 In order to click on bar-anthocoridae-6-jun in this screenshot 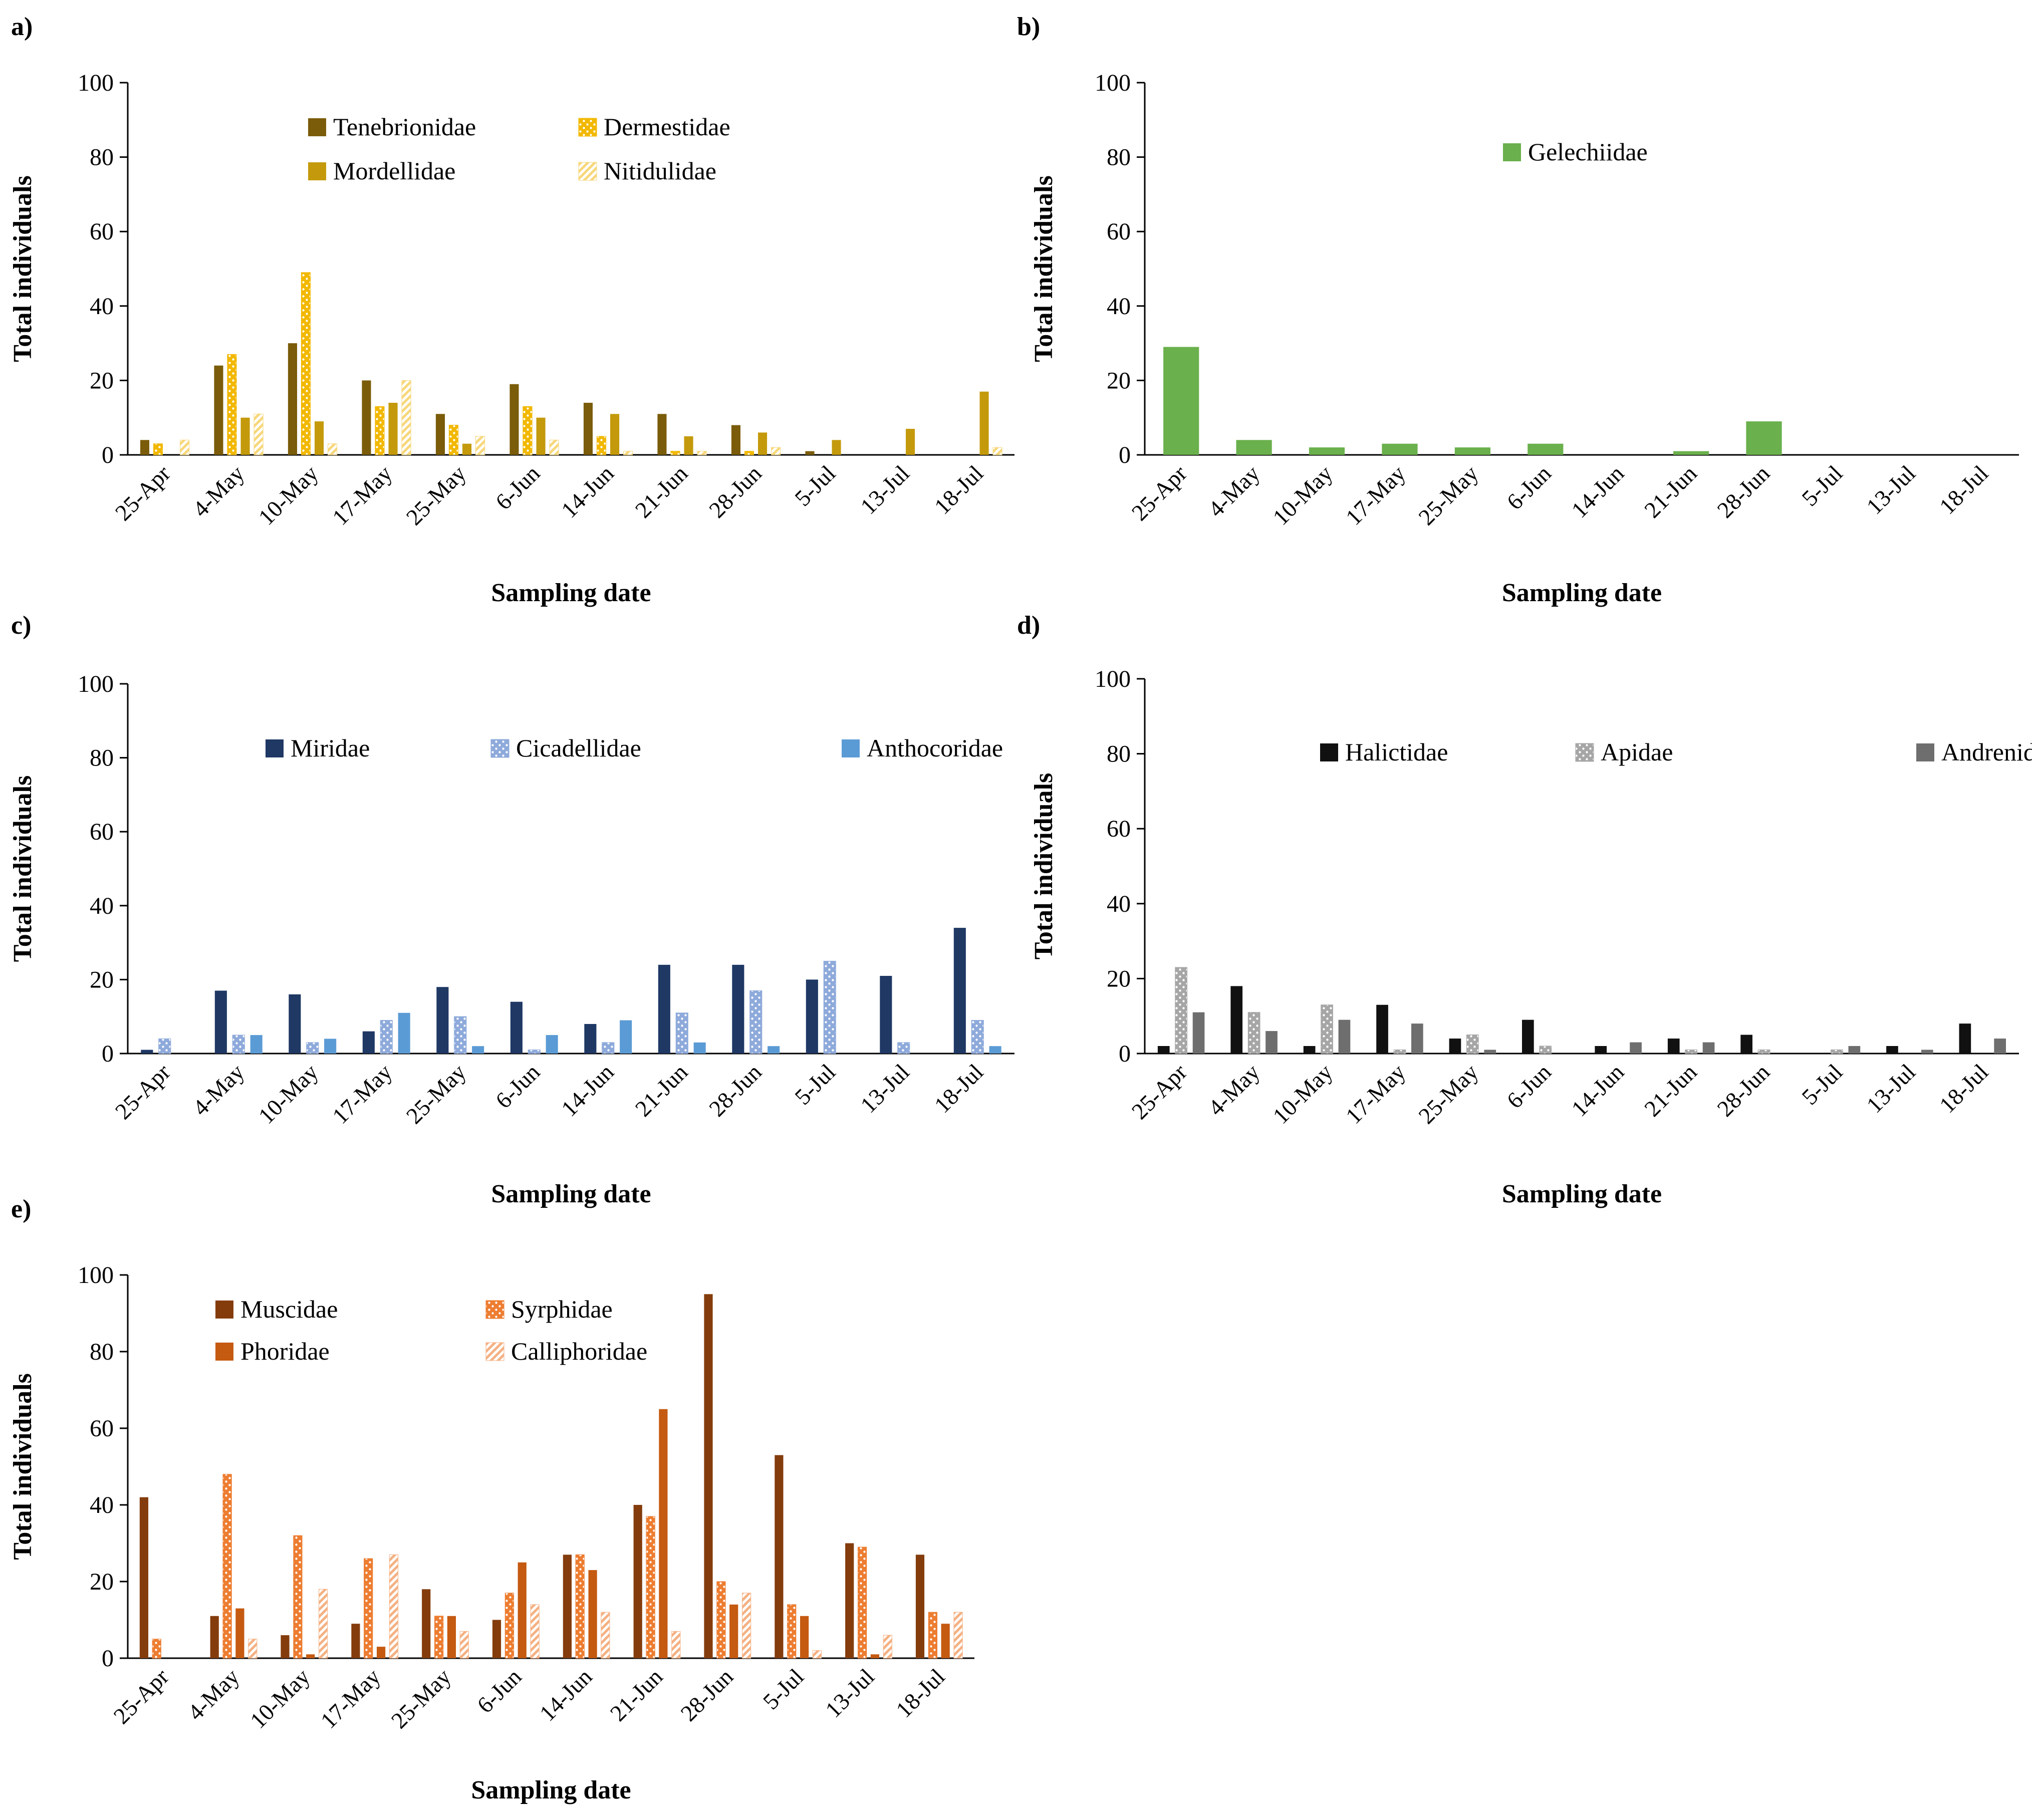, I will do `click(552, 1044)`.